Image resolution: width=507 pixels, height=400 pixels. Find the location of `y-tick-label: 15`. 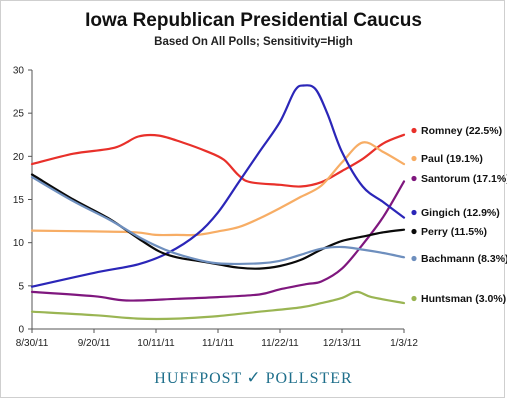

y-tick-label: 15 is located at coordinates (19, 200).